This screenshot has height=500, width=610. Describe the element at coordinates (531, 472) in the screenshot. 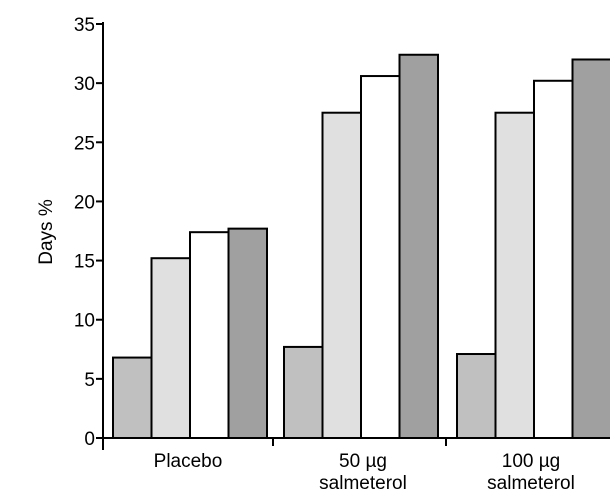

I see `x-category-label: 100 µg salmeterol` at that location.